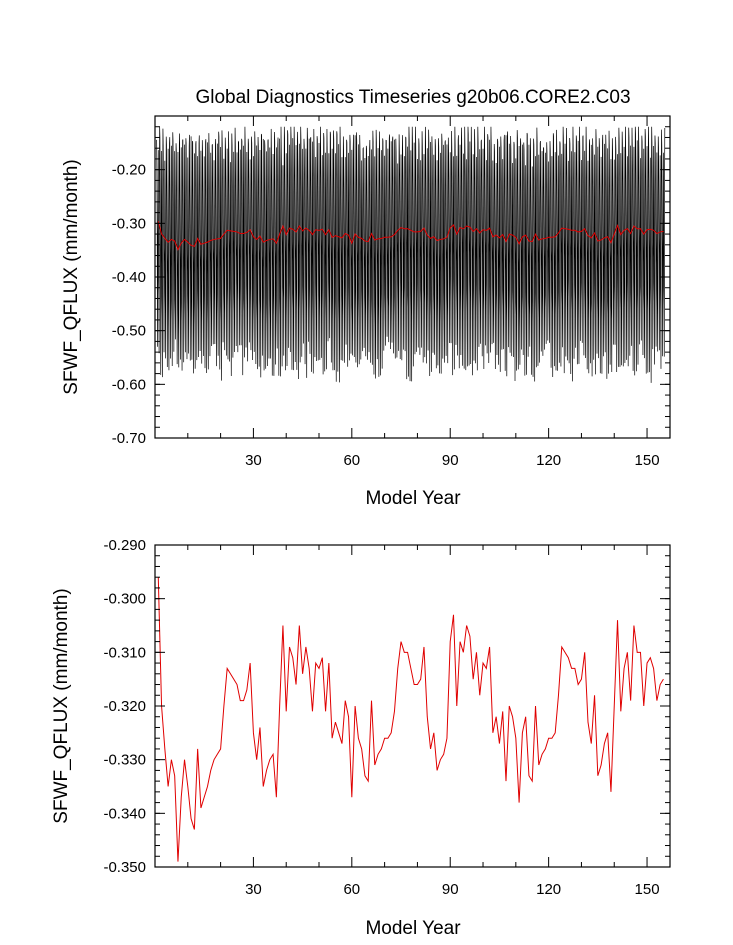 Image resolution: width=733 pixels, height=945 pixels. Describe the element at coordinates (129, 170) in the screenshot. I see `y-tick-label: -0.20` at that location.